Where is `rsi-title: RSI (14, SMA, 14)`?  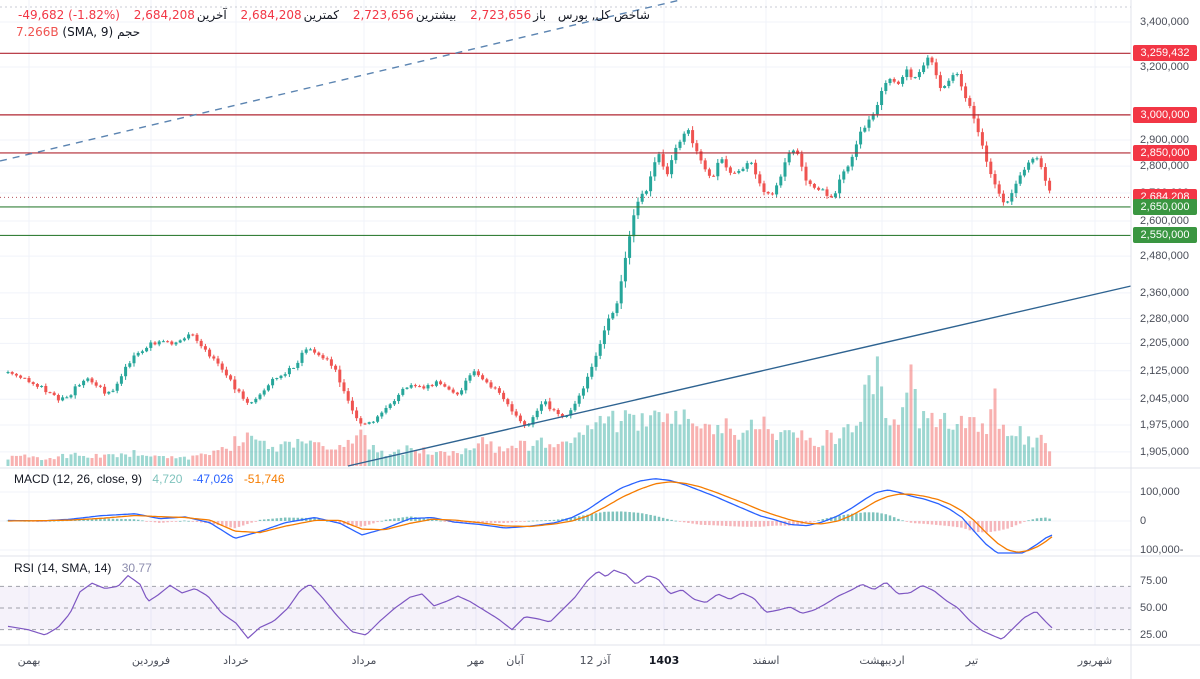 rsi-title: RSI (14, SMA, 14) is located at coordinates (63, 568).